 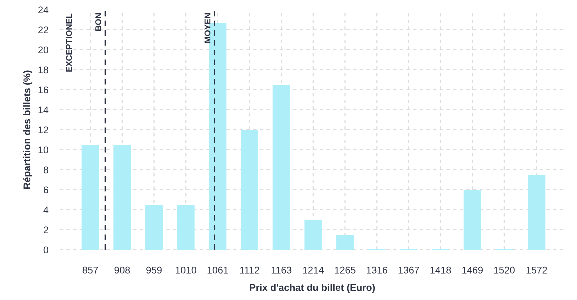 What do you see at coordinates (43, 90) in the screenshot?
I see `y-tick-label: 16` at bounding box center [43, 90].